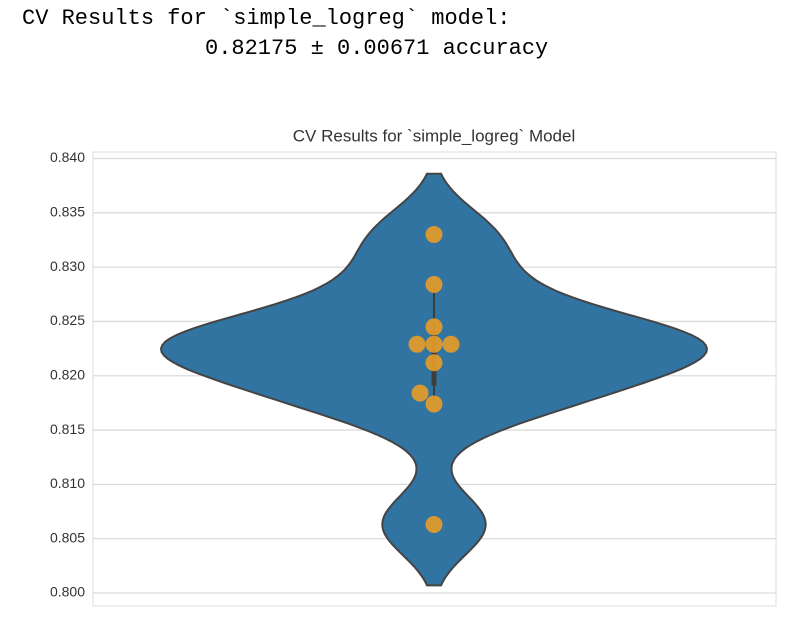  What do you see at coordinates (67, 374) in the screenshot?
I see `y-tick-label: 0.820` at bounding box center [67, 374].